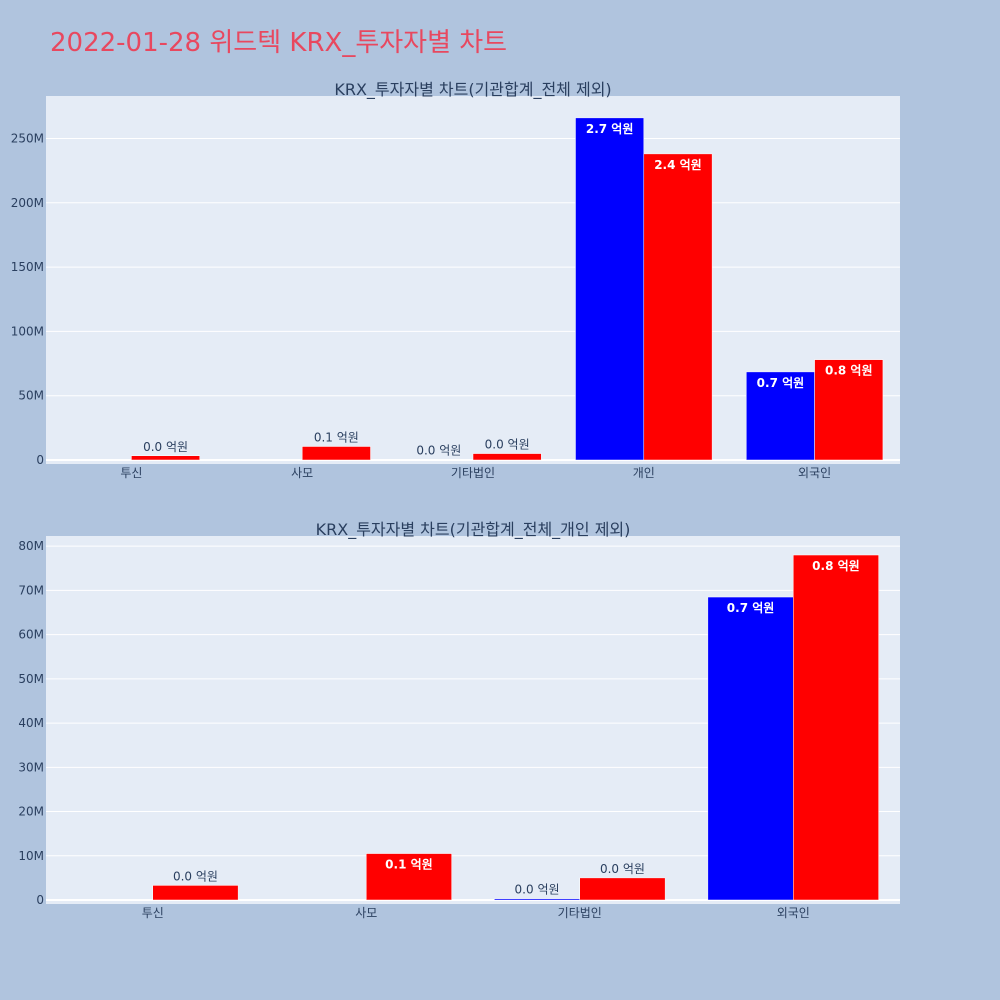 This screenshot has height=1000, width=1000. Describe the element at coordinates (27, 203) in the screenshot. I see `y-tick-label: 200M` at that location.